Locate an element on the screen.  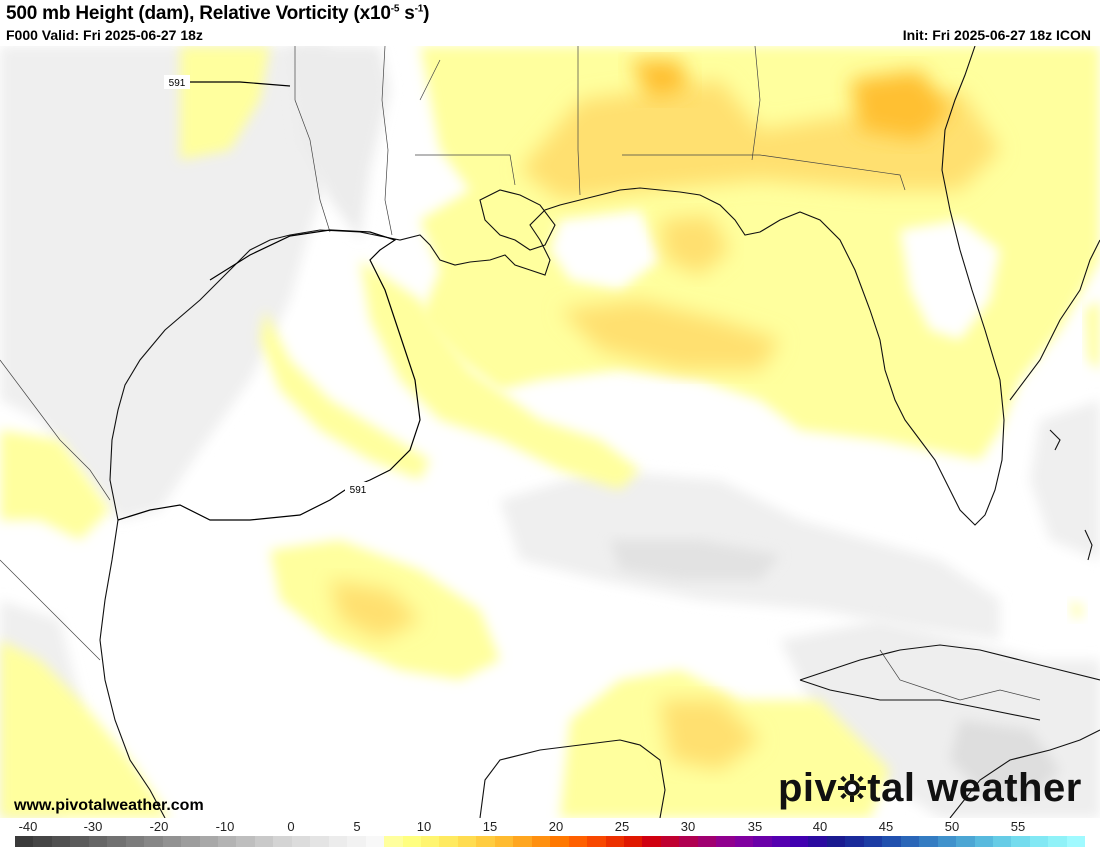
cuba-south is located at coordinates (920, 700).